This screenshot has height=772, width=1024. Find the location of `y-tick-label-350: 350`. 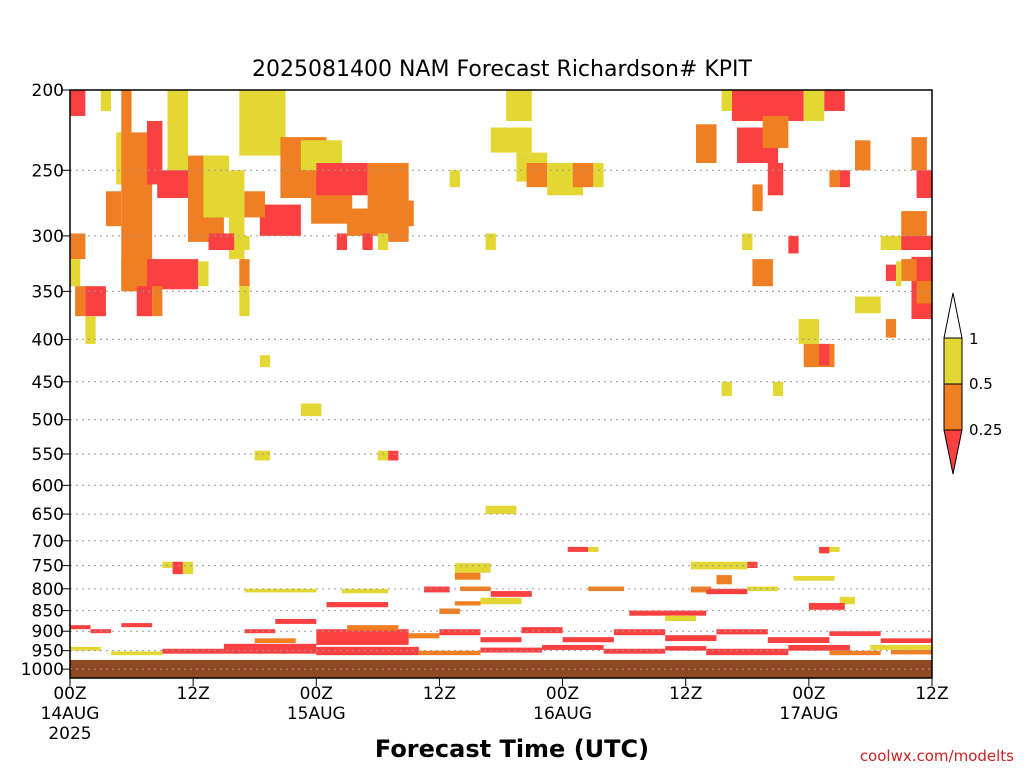

y-tick-label-350: 350 is located at coordinates (48, 292).